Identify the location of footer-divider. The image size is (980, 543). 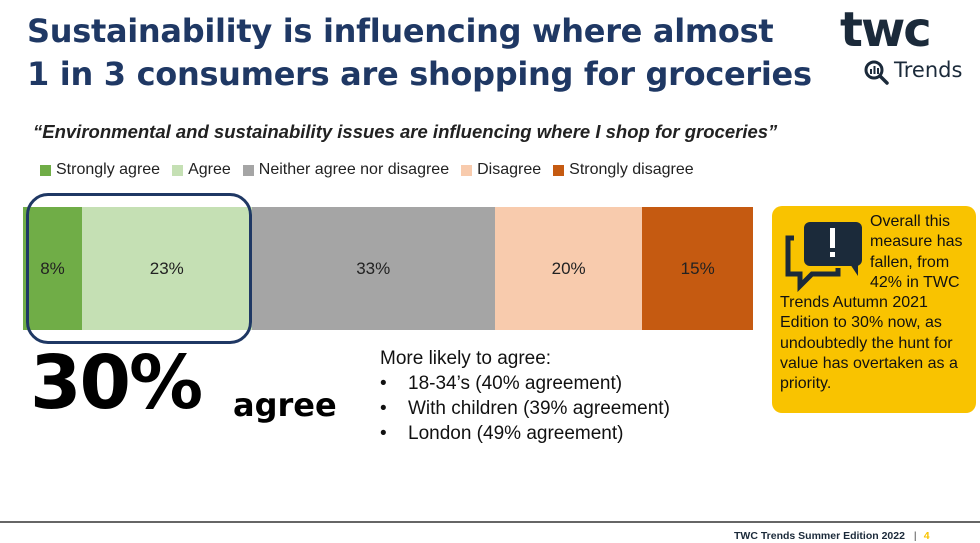
(490, 522).